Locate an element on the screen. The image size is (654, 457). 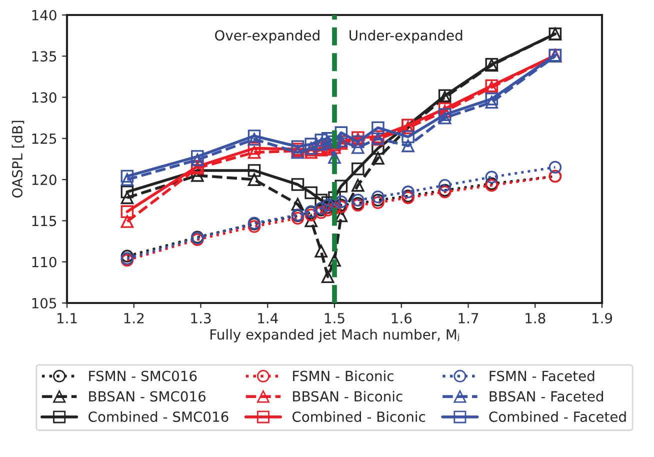
x-axis-title: Fully expanded jet Mach number, Mⱼ is located at coordinates (335, 335).